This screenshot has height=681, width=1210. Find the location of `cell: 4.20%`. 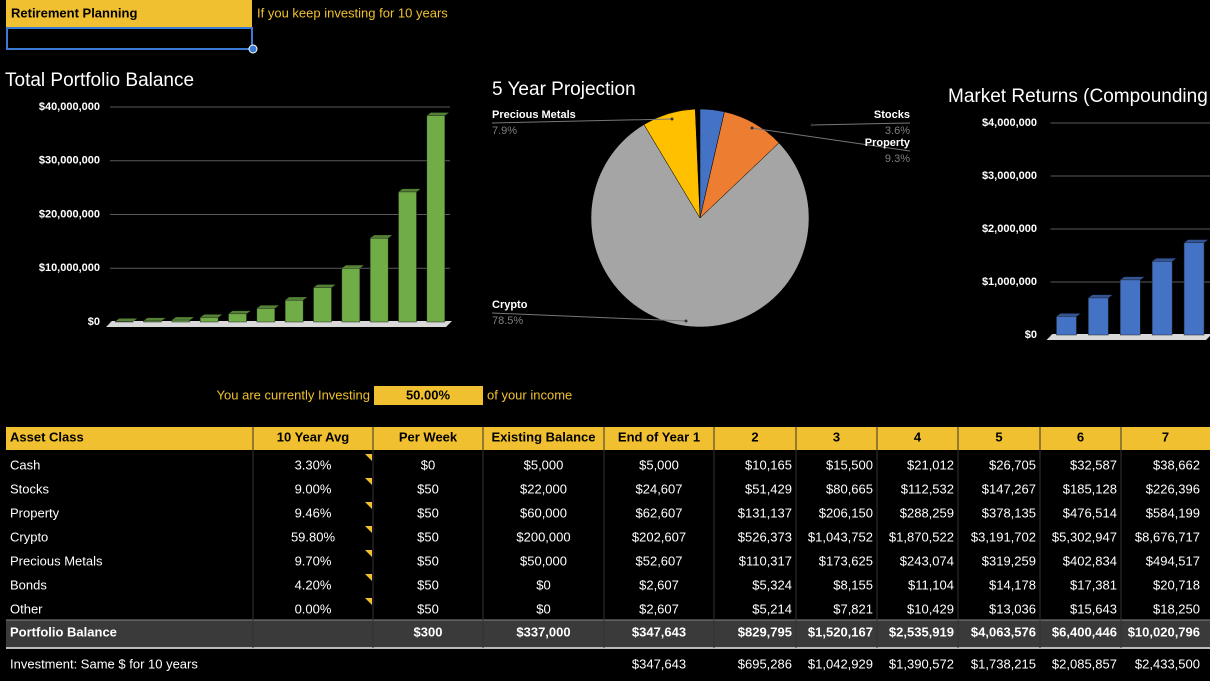

cell: 4.20% is located at coordinates (313, 584).